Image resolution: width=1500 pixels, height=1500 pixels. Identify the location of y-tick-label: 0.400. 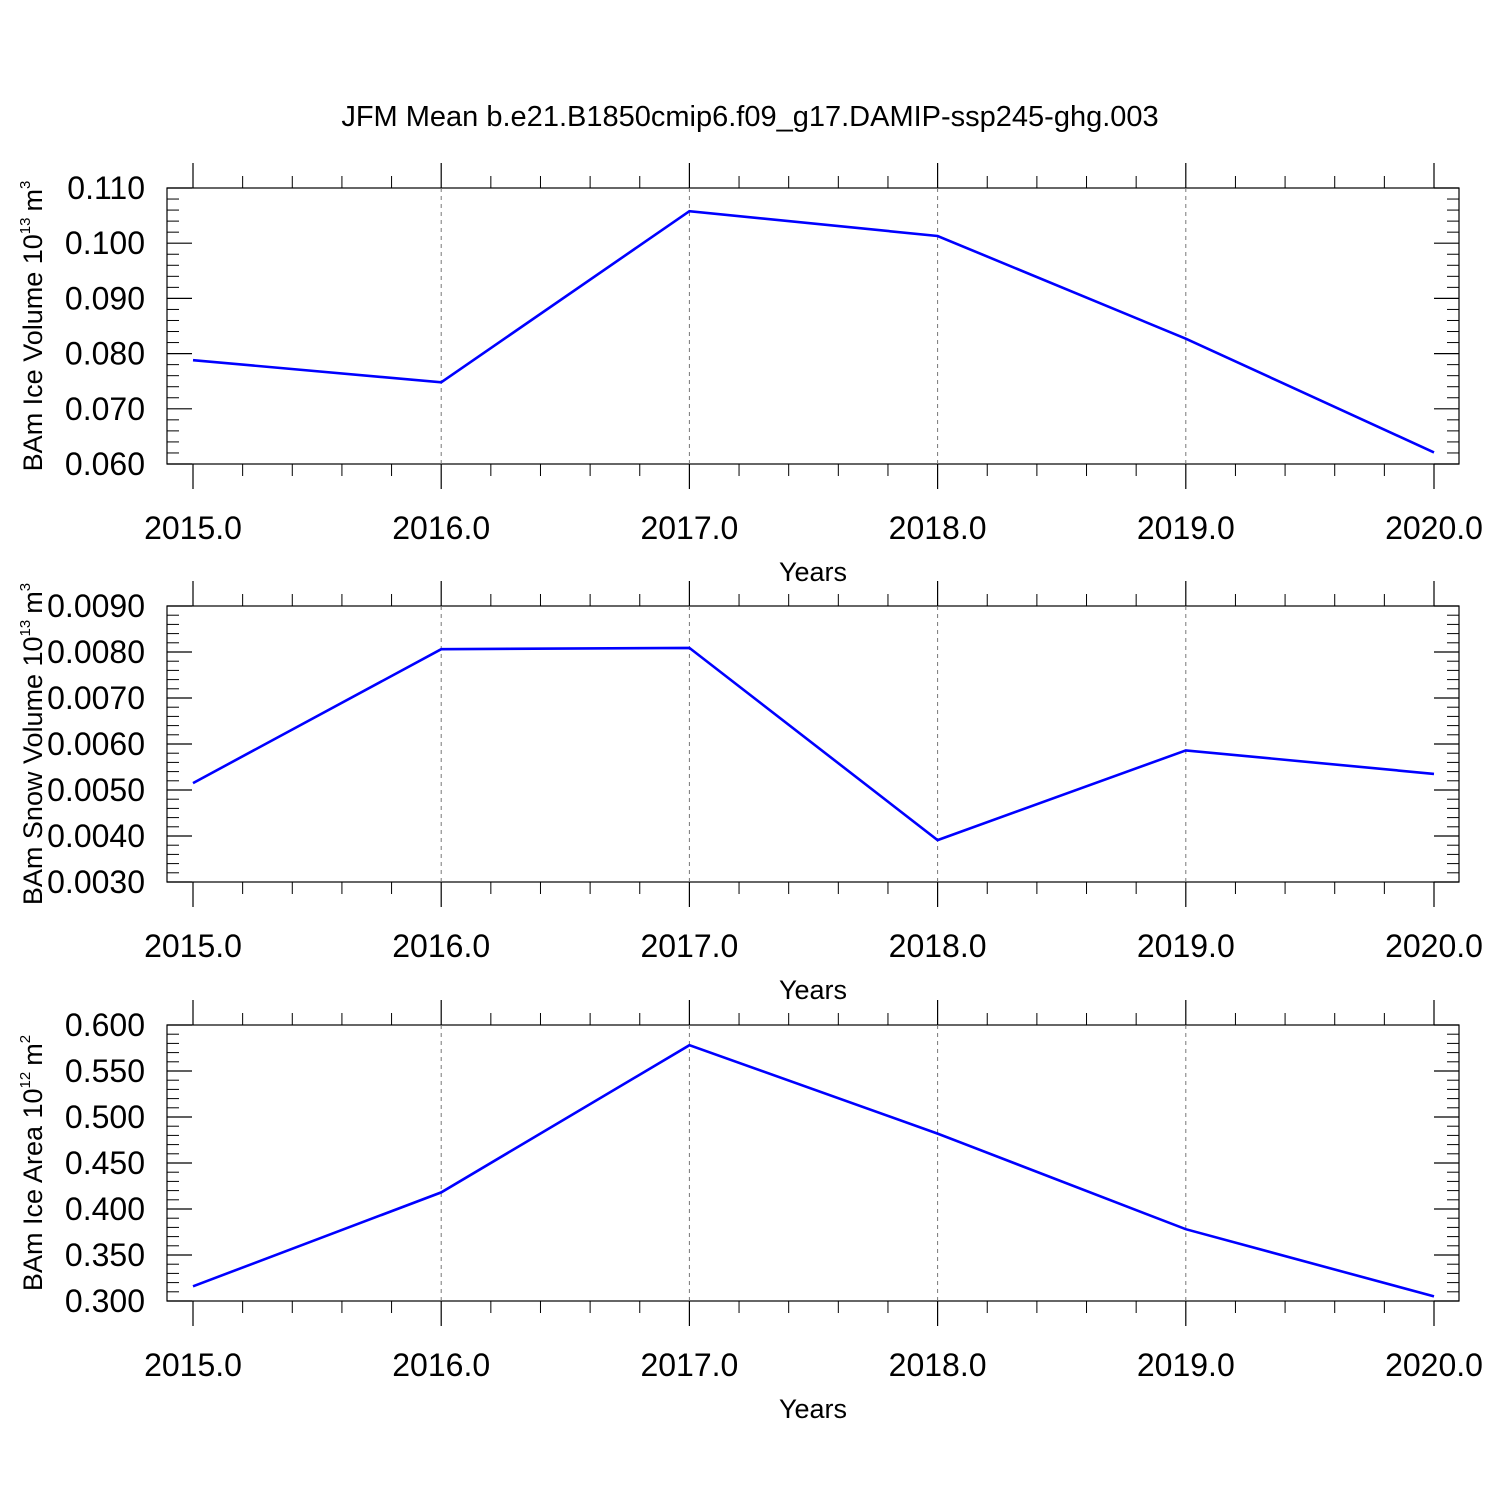
(105, 1209).